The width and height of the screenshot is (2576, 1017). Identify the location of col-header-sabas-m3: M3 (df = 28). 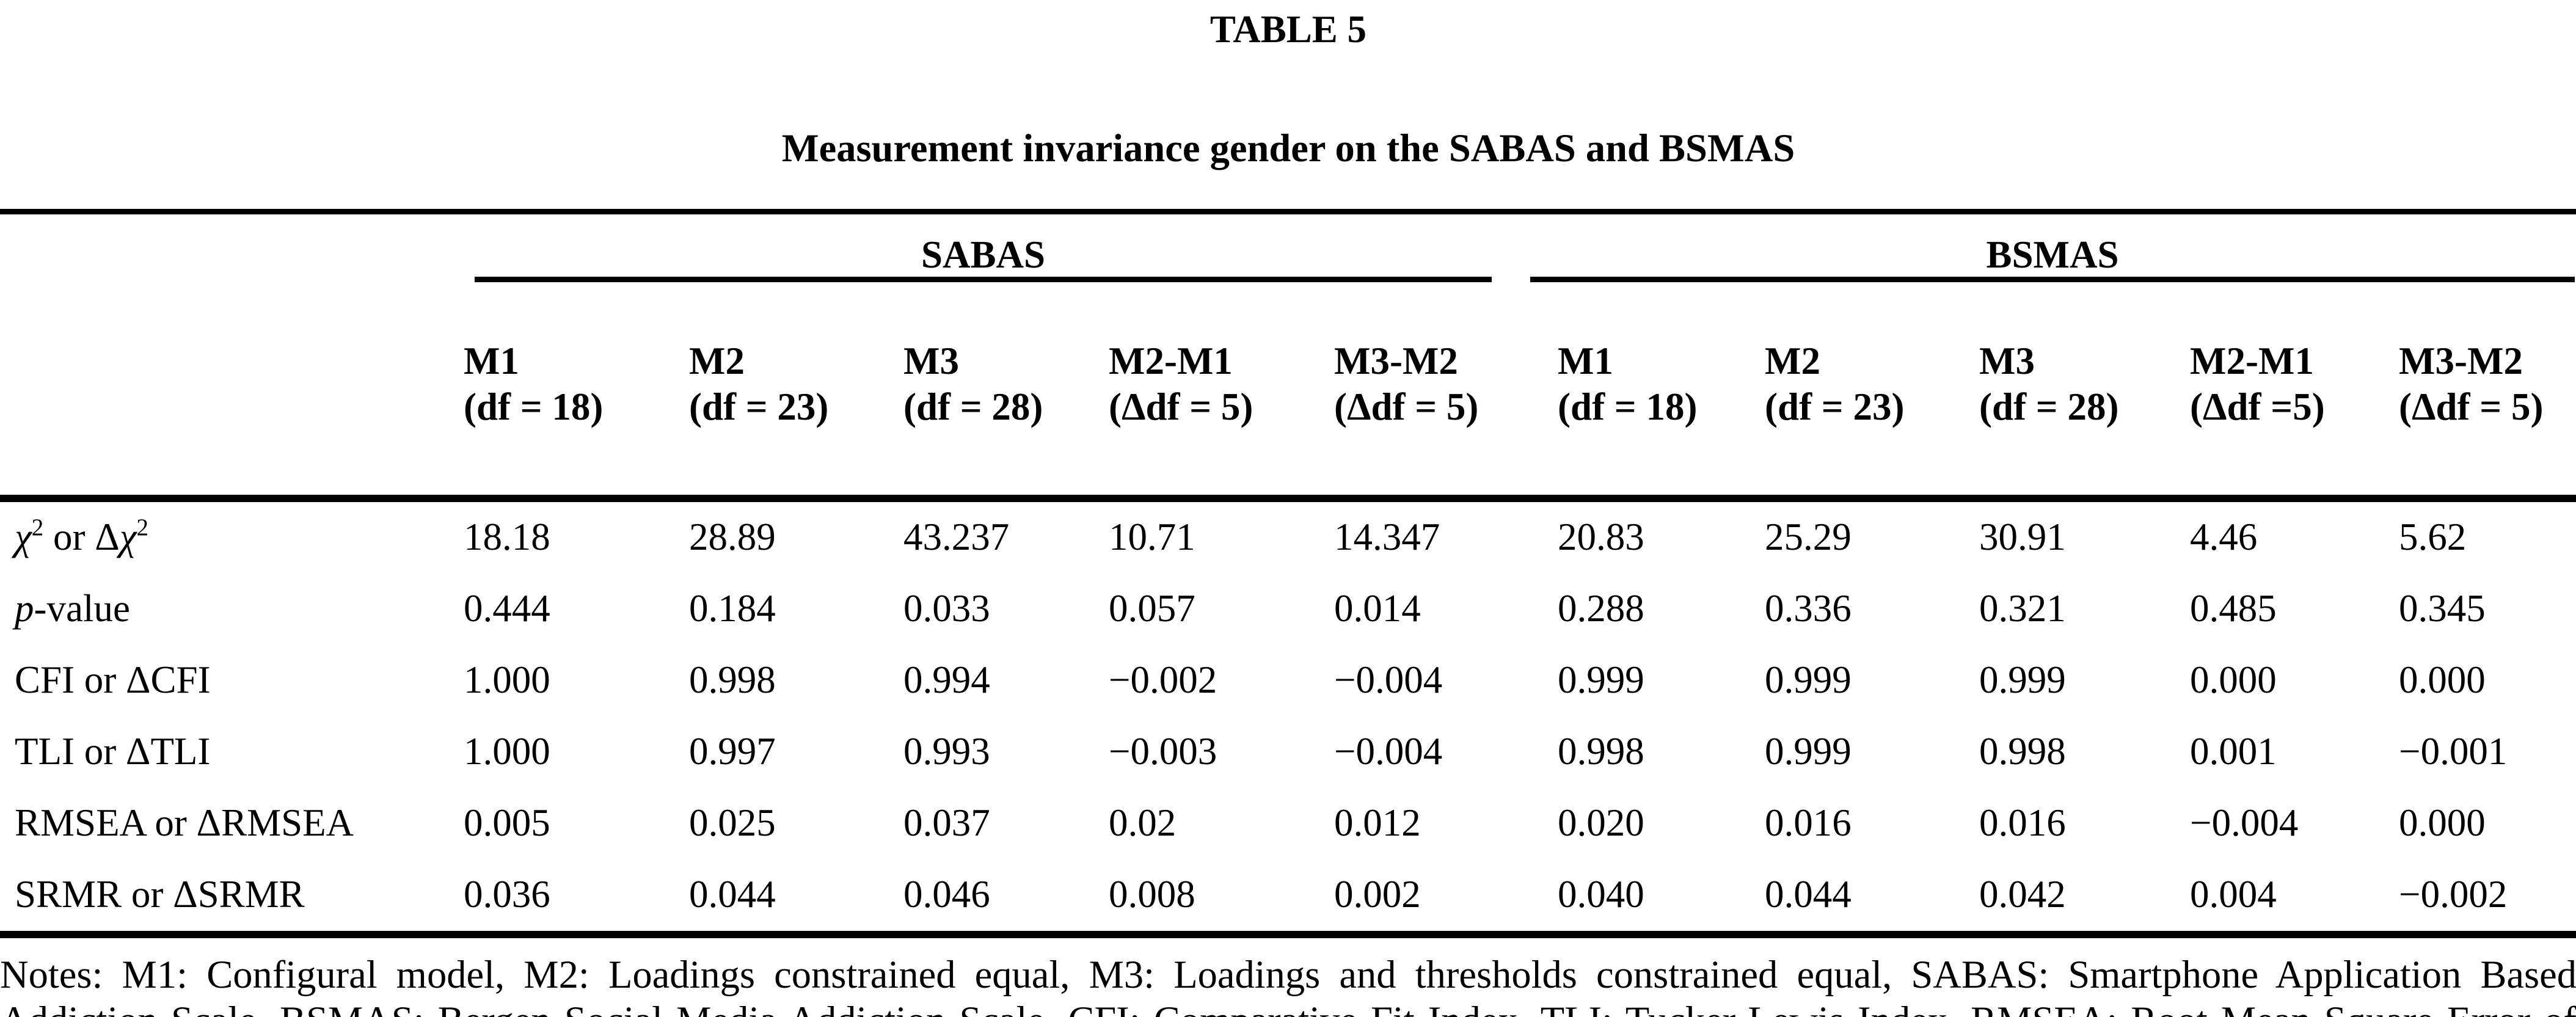
(1006, 392).